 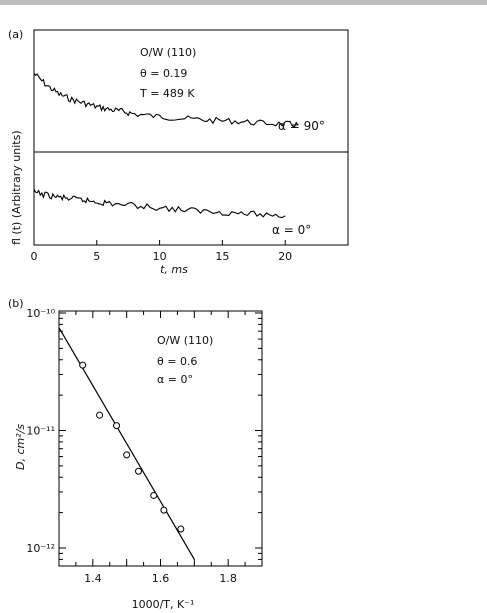 I want to click on x-tick-label: 1.6, so click(x=161, y=578).